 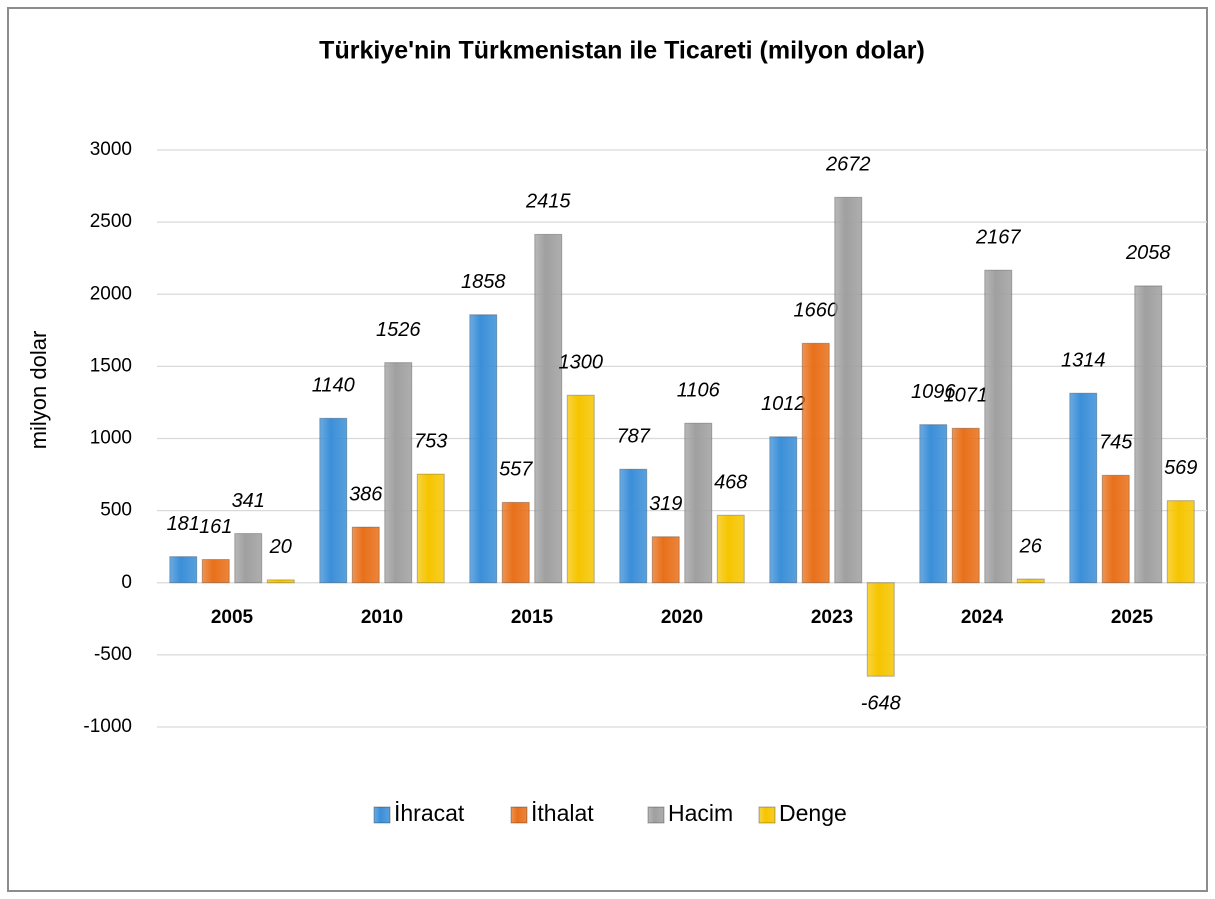 What do you see at coordinates (966, 396) in the screenshot?
I see `data-label: 1071` at bounding box center [966, 396].